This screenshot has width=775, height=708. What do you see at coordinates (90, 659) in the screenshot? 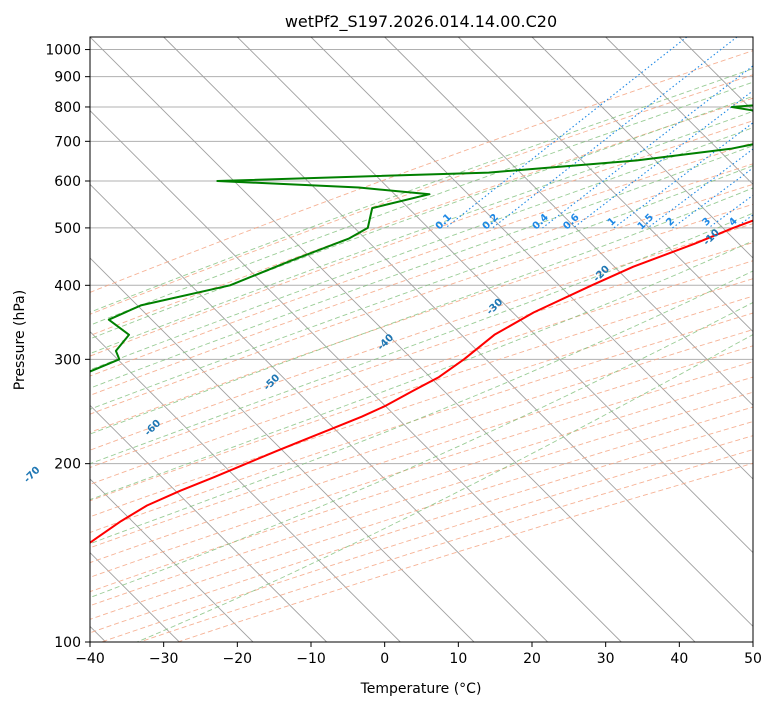
I see `x-tick-label: −40` at bounding box center [90, 659].